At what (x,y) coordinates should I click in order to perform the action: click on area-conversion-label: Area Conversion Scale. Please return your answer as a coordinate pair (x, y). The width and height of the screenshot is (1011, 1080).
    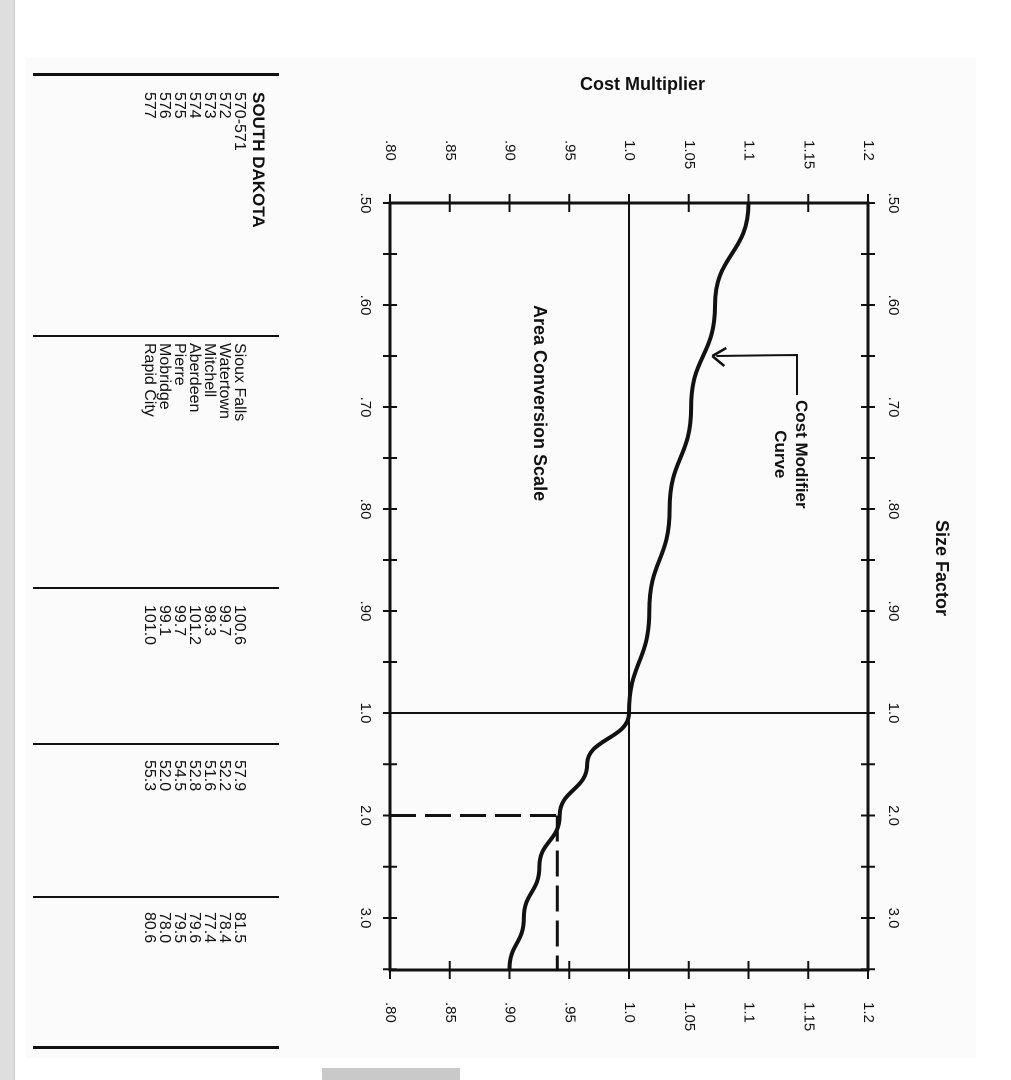
    Looking at the image, I should click on (540, 403).